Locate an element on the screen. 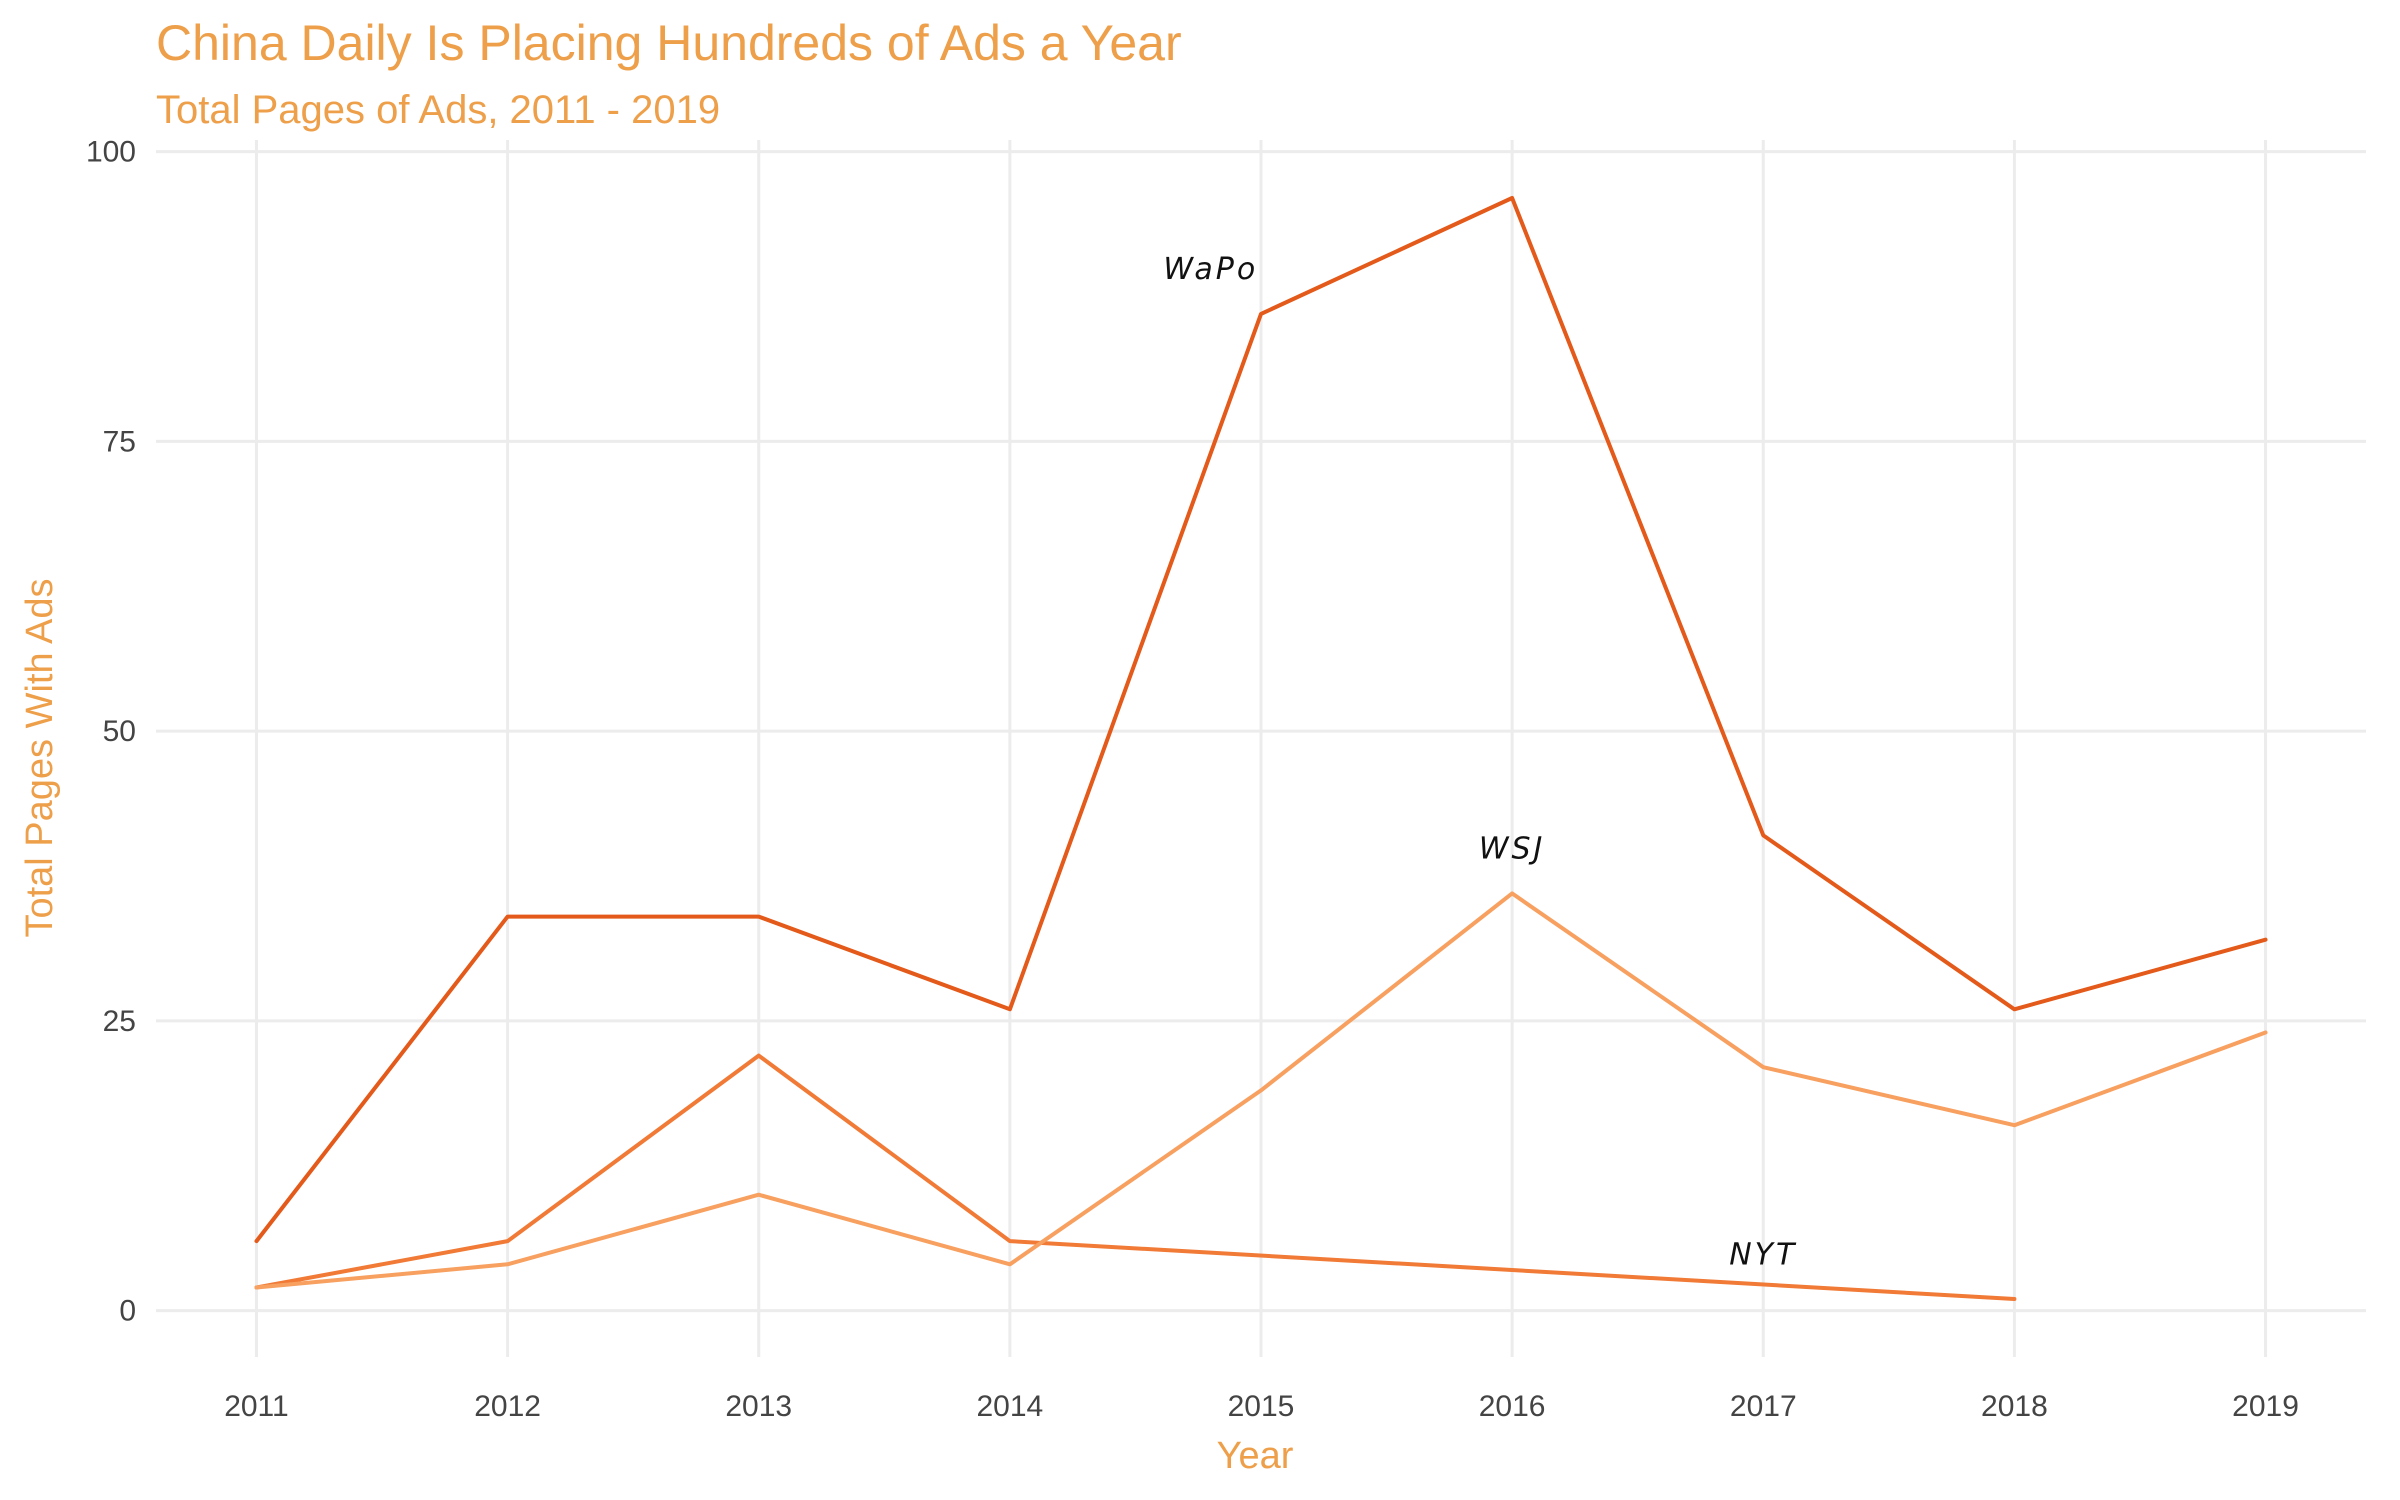 This screenshot has height=1500, width=2400. y-tick-label: 50 is located at coordinates (119, 731).